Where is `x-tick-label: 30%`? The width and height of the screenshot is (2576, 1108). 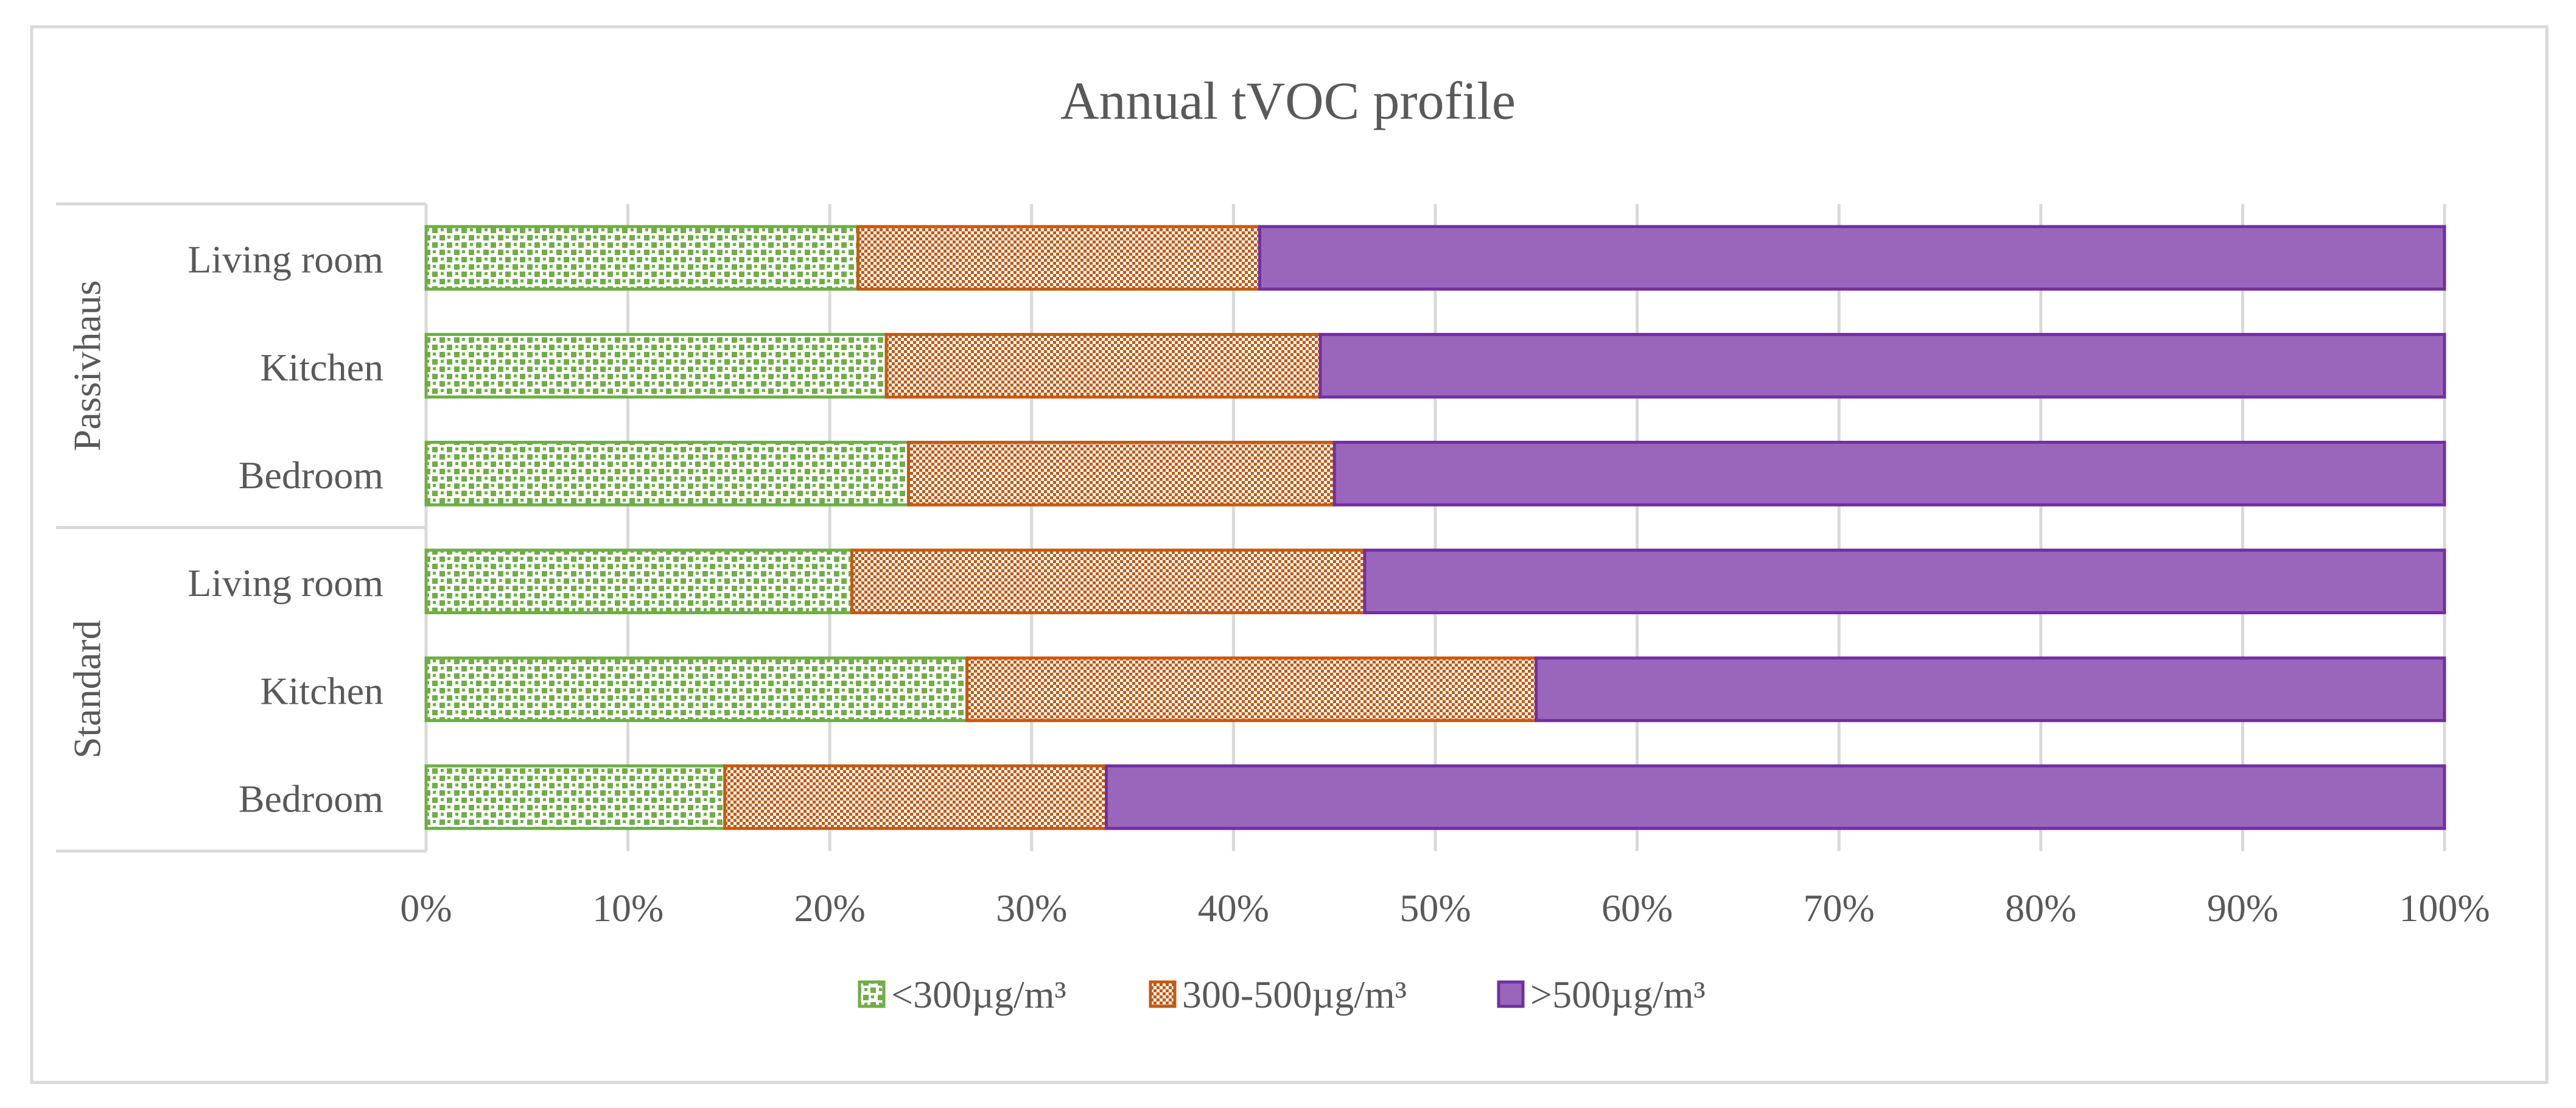
x-tick-label: 30% is located at coordinates (1031, 908).